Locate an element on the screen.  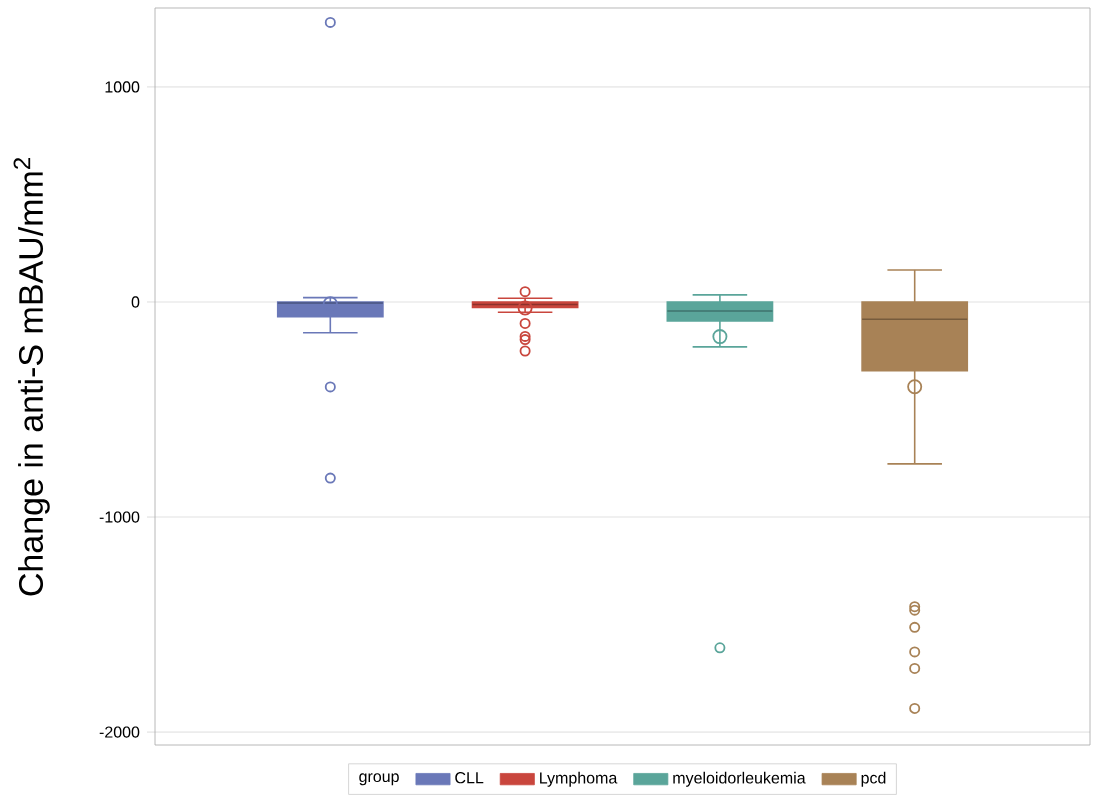
legend-label: Lymphoma is located at coordinates (579, 779).